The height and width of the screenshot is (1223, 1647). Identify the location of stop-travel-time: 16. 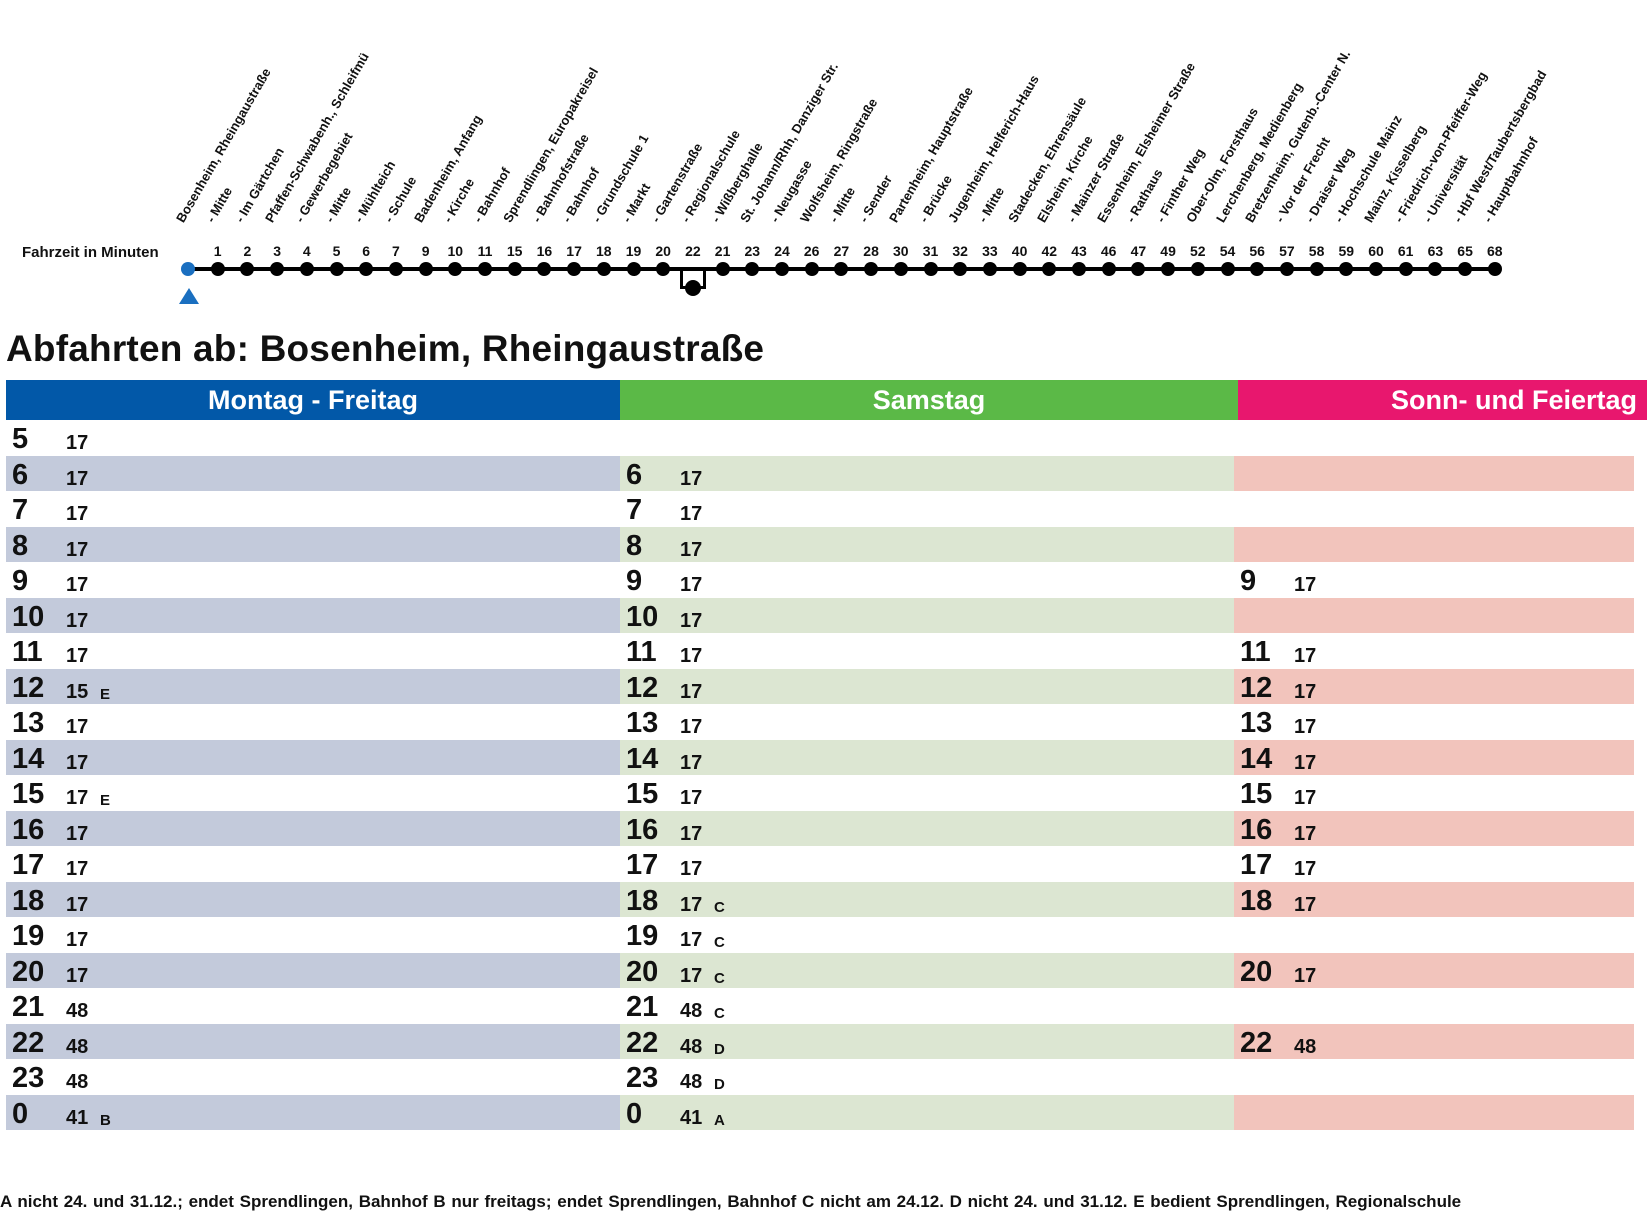
(544, 251).